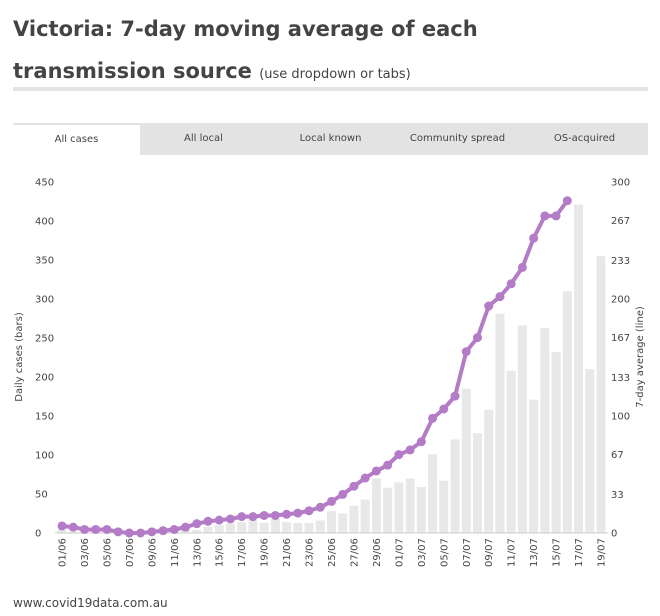 The height and width of the screenshot is (616, 660). What do you see at coordinates (377, 552) in the screenshot?
I see `x-tick-label: 29/06` at bounding box center [377, 552].